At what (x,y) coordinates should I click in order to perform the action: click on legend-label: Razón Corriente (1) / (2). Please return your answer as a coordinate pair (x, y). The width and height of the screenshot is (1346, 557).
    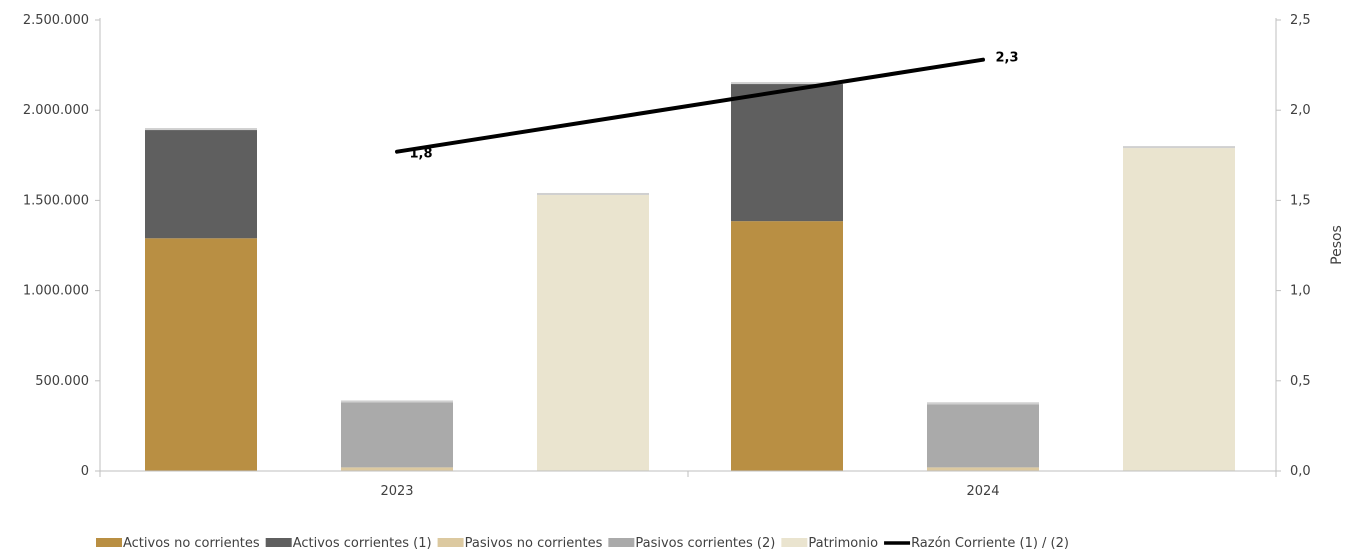
    Looking at the image, I should click on (990, 543).